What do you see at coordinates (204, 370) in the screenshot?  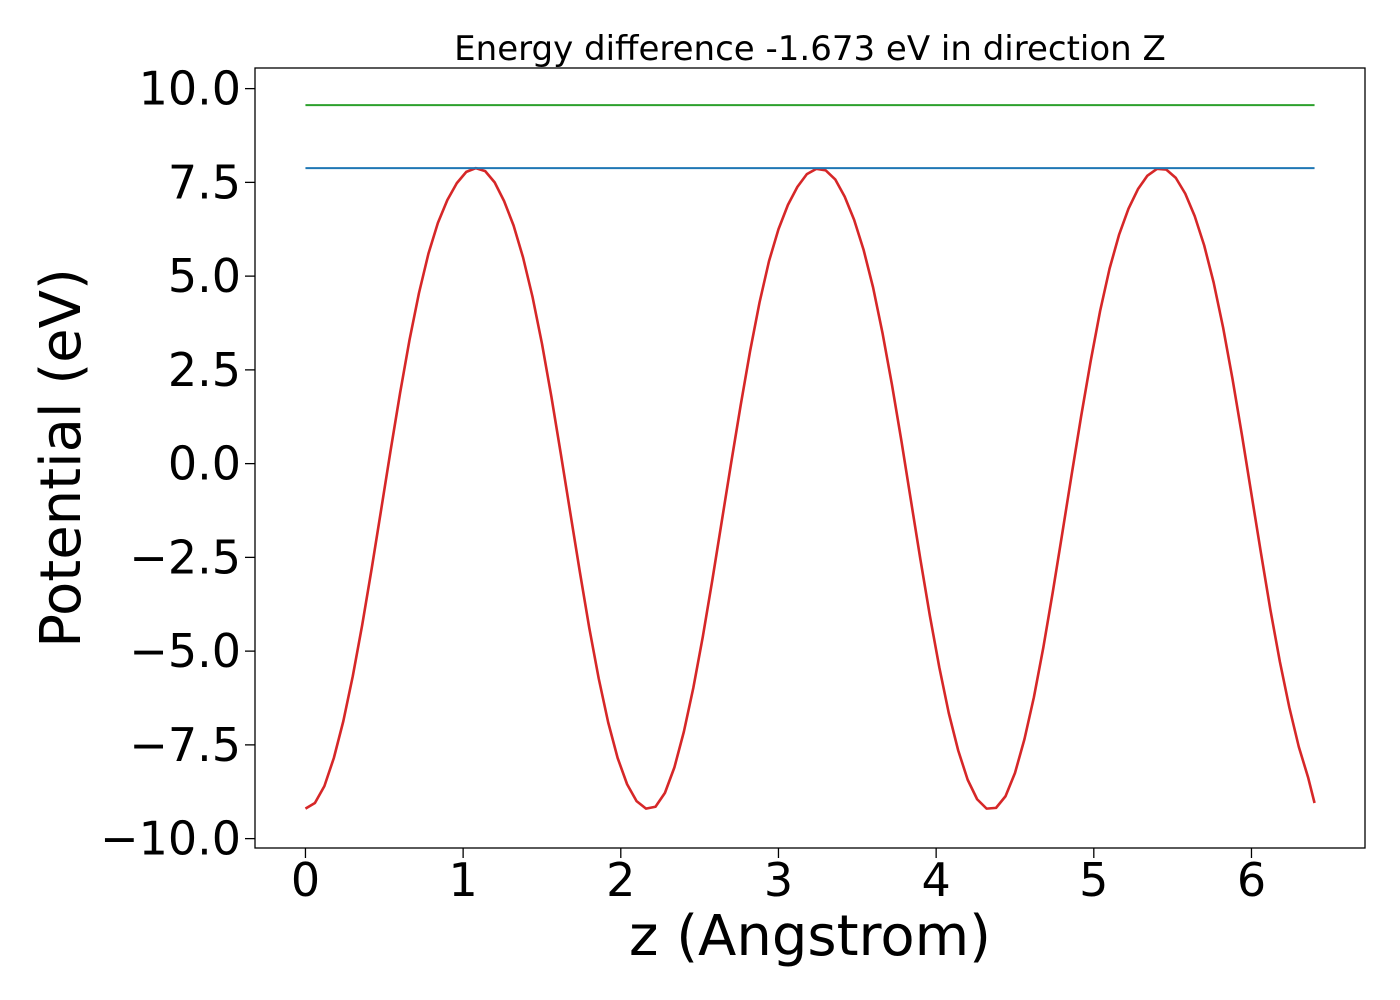 I see `y-tick-label: 2.5` at bounding box center [204, 370].